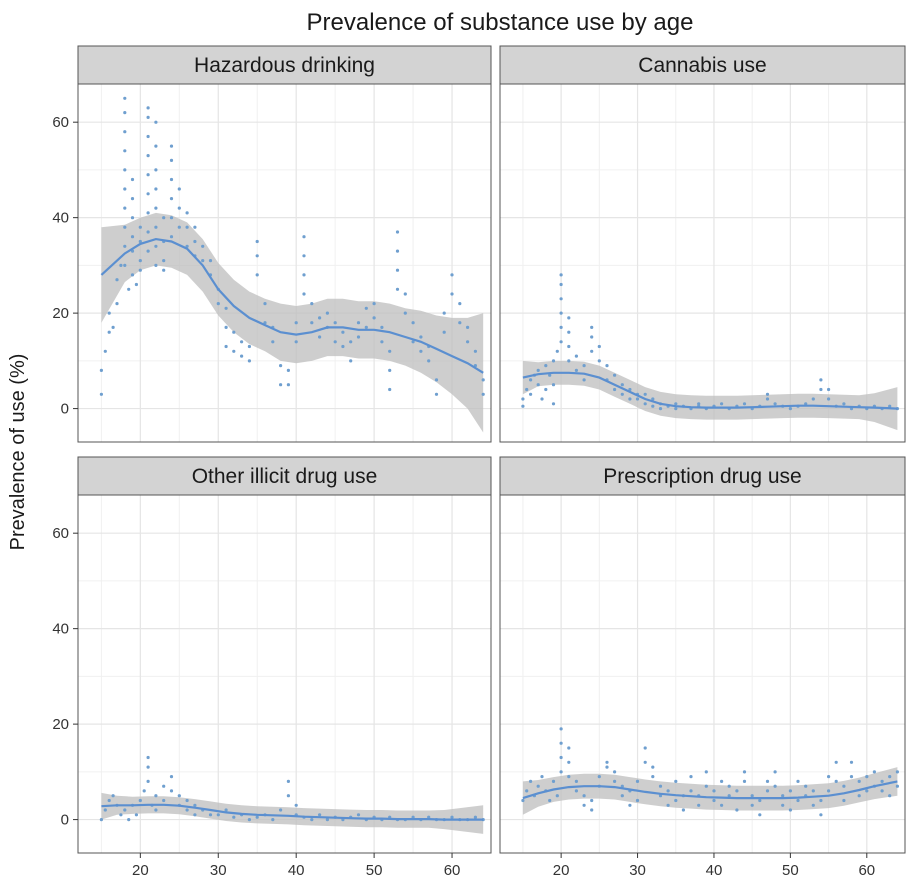 This screenshot has width=909, height=893. Describe the element at coordinates (500, 22) in the screenshot. I see `chart-title: Prevalence of substance use by age` at that location.